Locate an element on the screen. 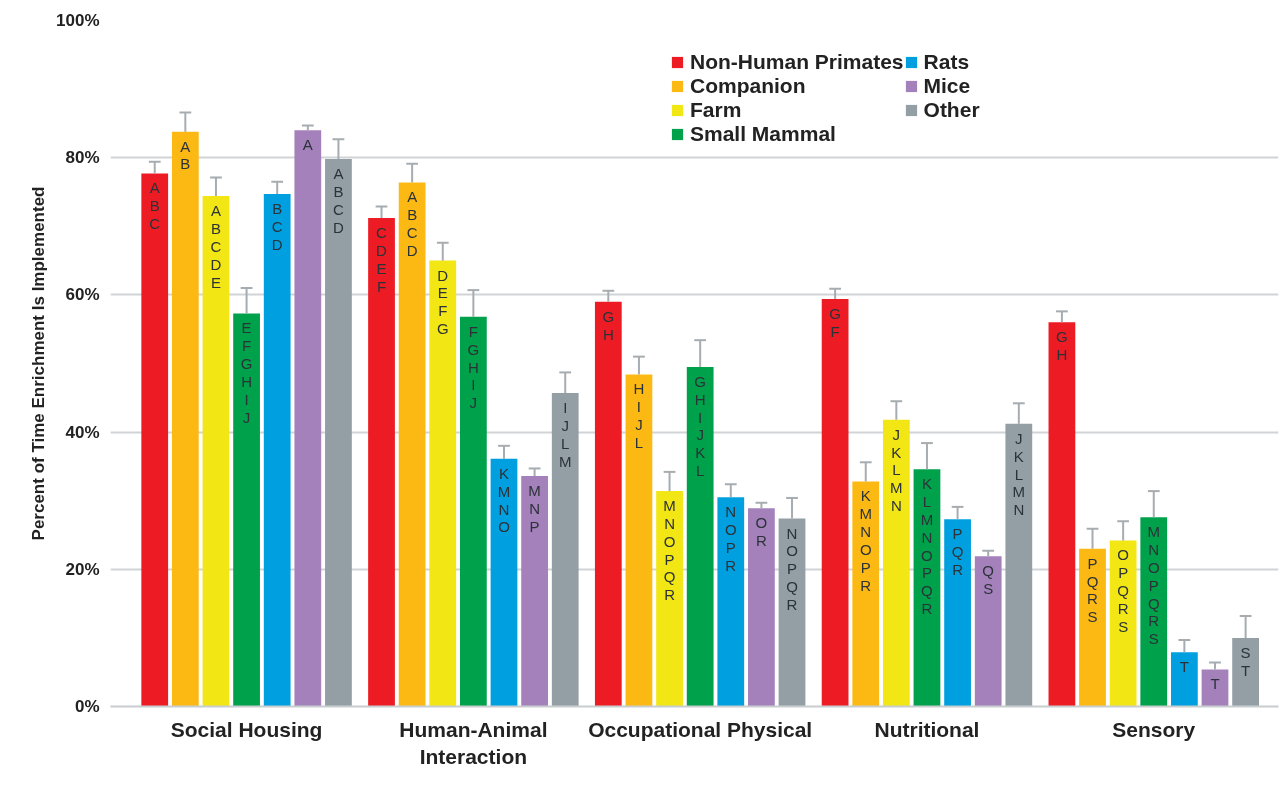 This screenshot has height=786, width=1288. y-tick-label: 100% is located at coordinates (78, 20).